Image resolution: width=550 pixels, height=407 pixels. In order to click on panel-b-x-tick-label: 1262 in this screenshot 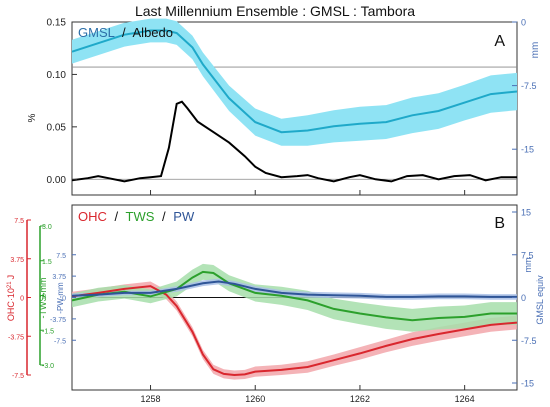, I will do `click(360, 399)`.